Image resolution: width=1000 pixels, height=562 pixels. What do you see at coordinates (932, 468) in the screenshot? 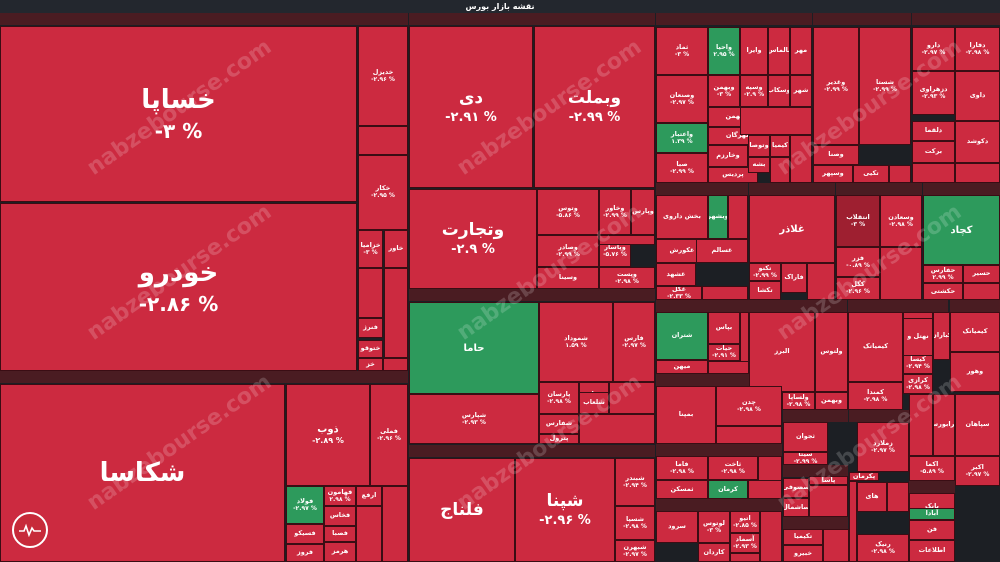
I see `stock-tile: اکما -۵.۸۹ %` at bounding box center [932, 468].